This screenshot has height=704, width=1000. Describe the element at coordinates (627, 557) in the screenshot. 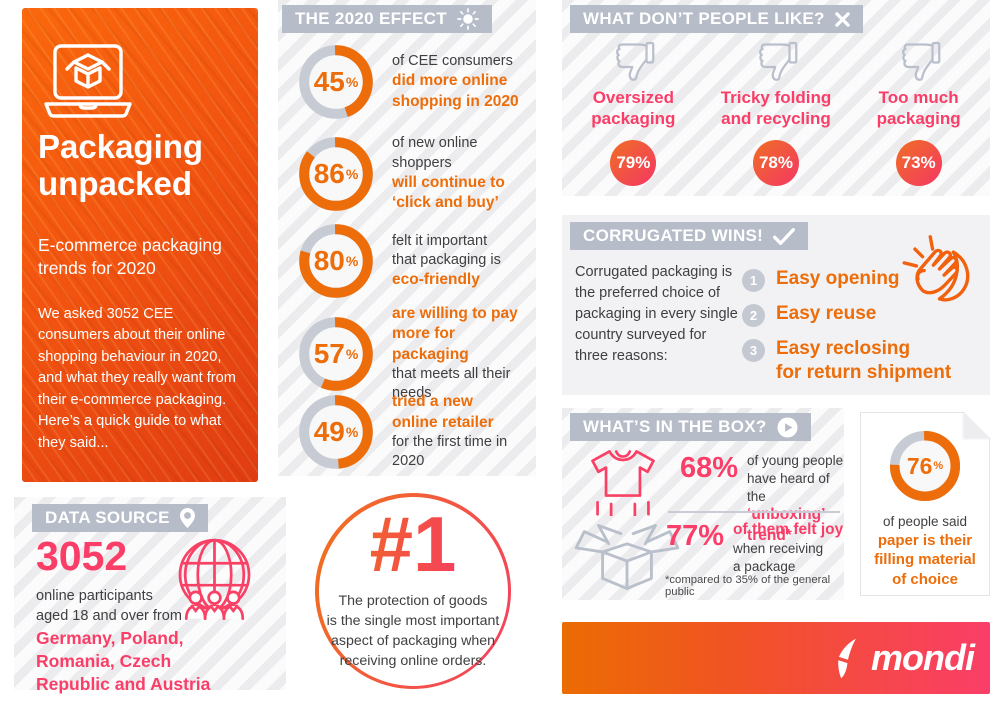

I see `open-box-icon` at that location.